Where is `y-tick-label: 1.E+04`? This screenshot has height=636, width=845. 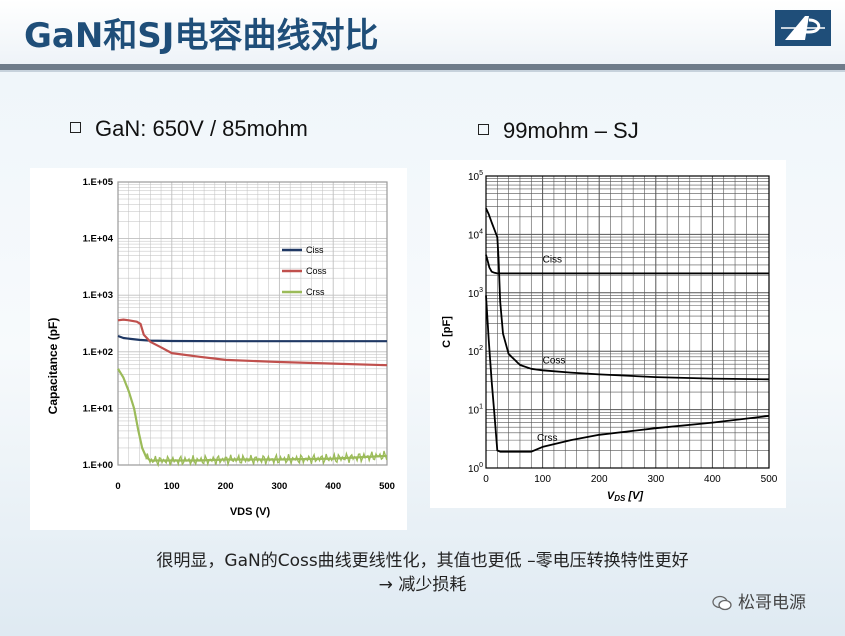
y-tick-label: 1.E+04 is located at coordinates (98, 239).